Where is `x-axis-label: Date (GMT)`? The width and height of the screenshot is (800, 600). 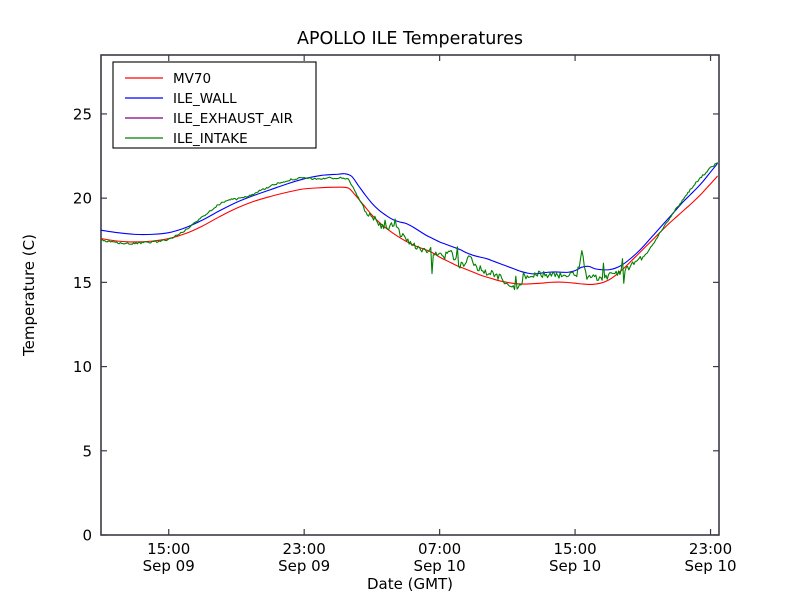 x-axis-label: Date (GMT) is located at coordinates (410, 584).